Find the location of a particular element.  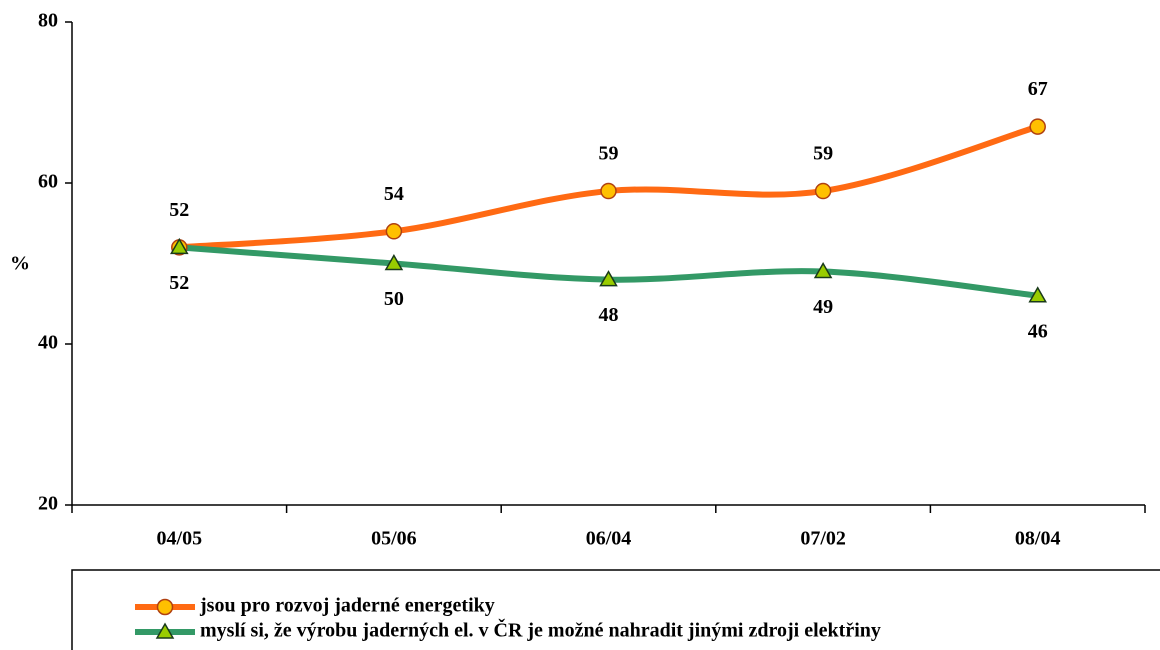

y-axis-label: % is located at coordinates (20, 264).